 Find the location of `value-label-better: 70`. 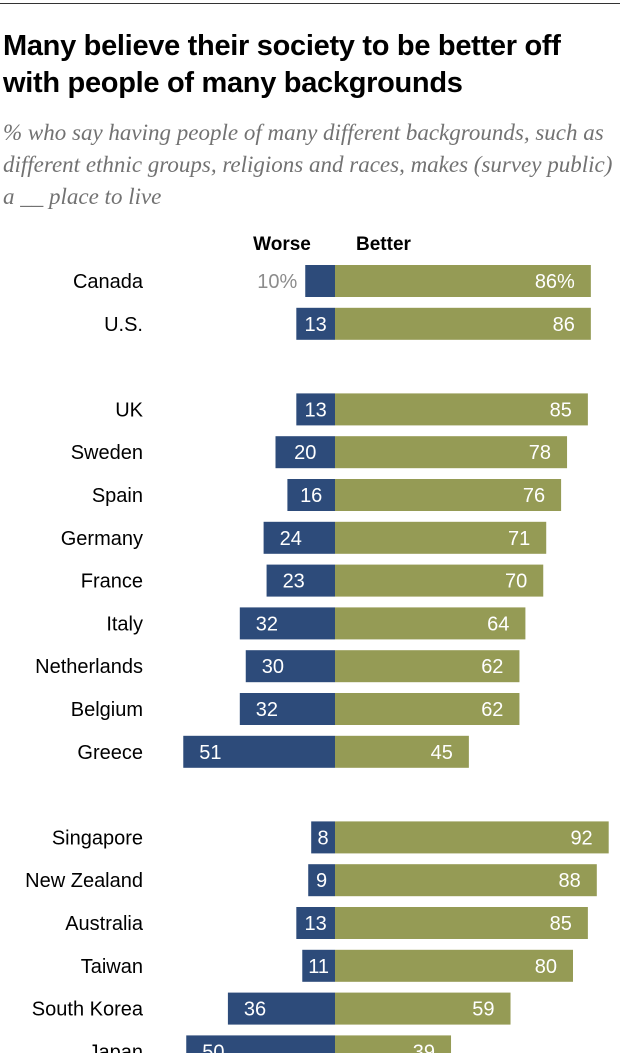

value-label-better: 70 is located at coordinates (516, 582).